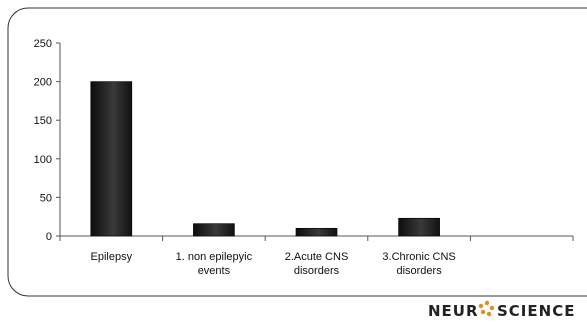  Describe the element at coordinates (49, 237) in the screenshot. I see `y-tick-label: 0` at that location.